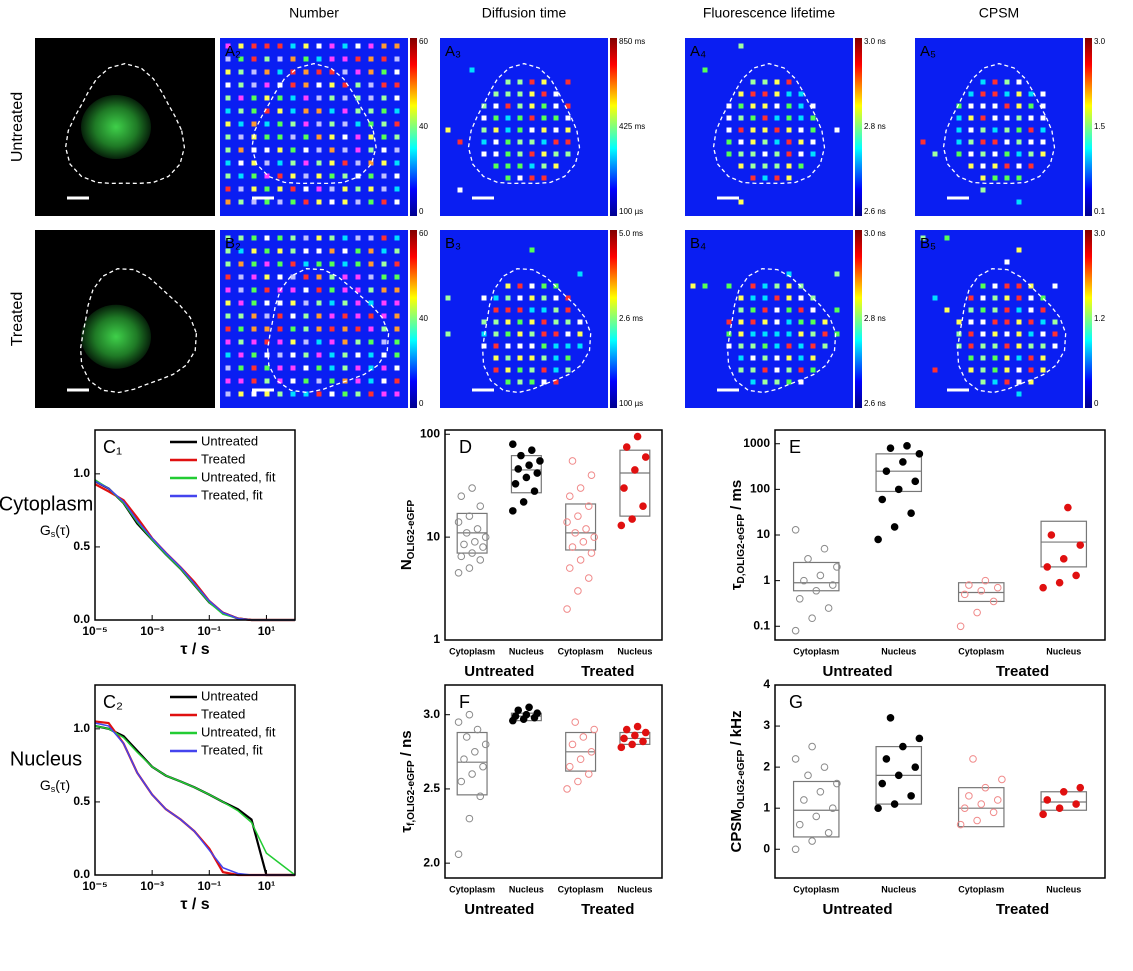 This screenshot has width=1133, height=971. I want to click on row-label: Untreated, so click(17, 127).